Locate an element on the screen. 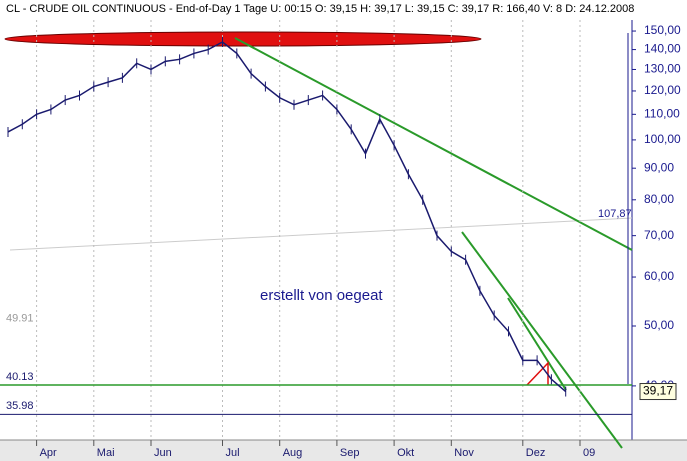  last-price-label: 39,17 is located at coordinates (658, 391).